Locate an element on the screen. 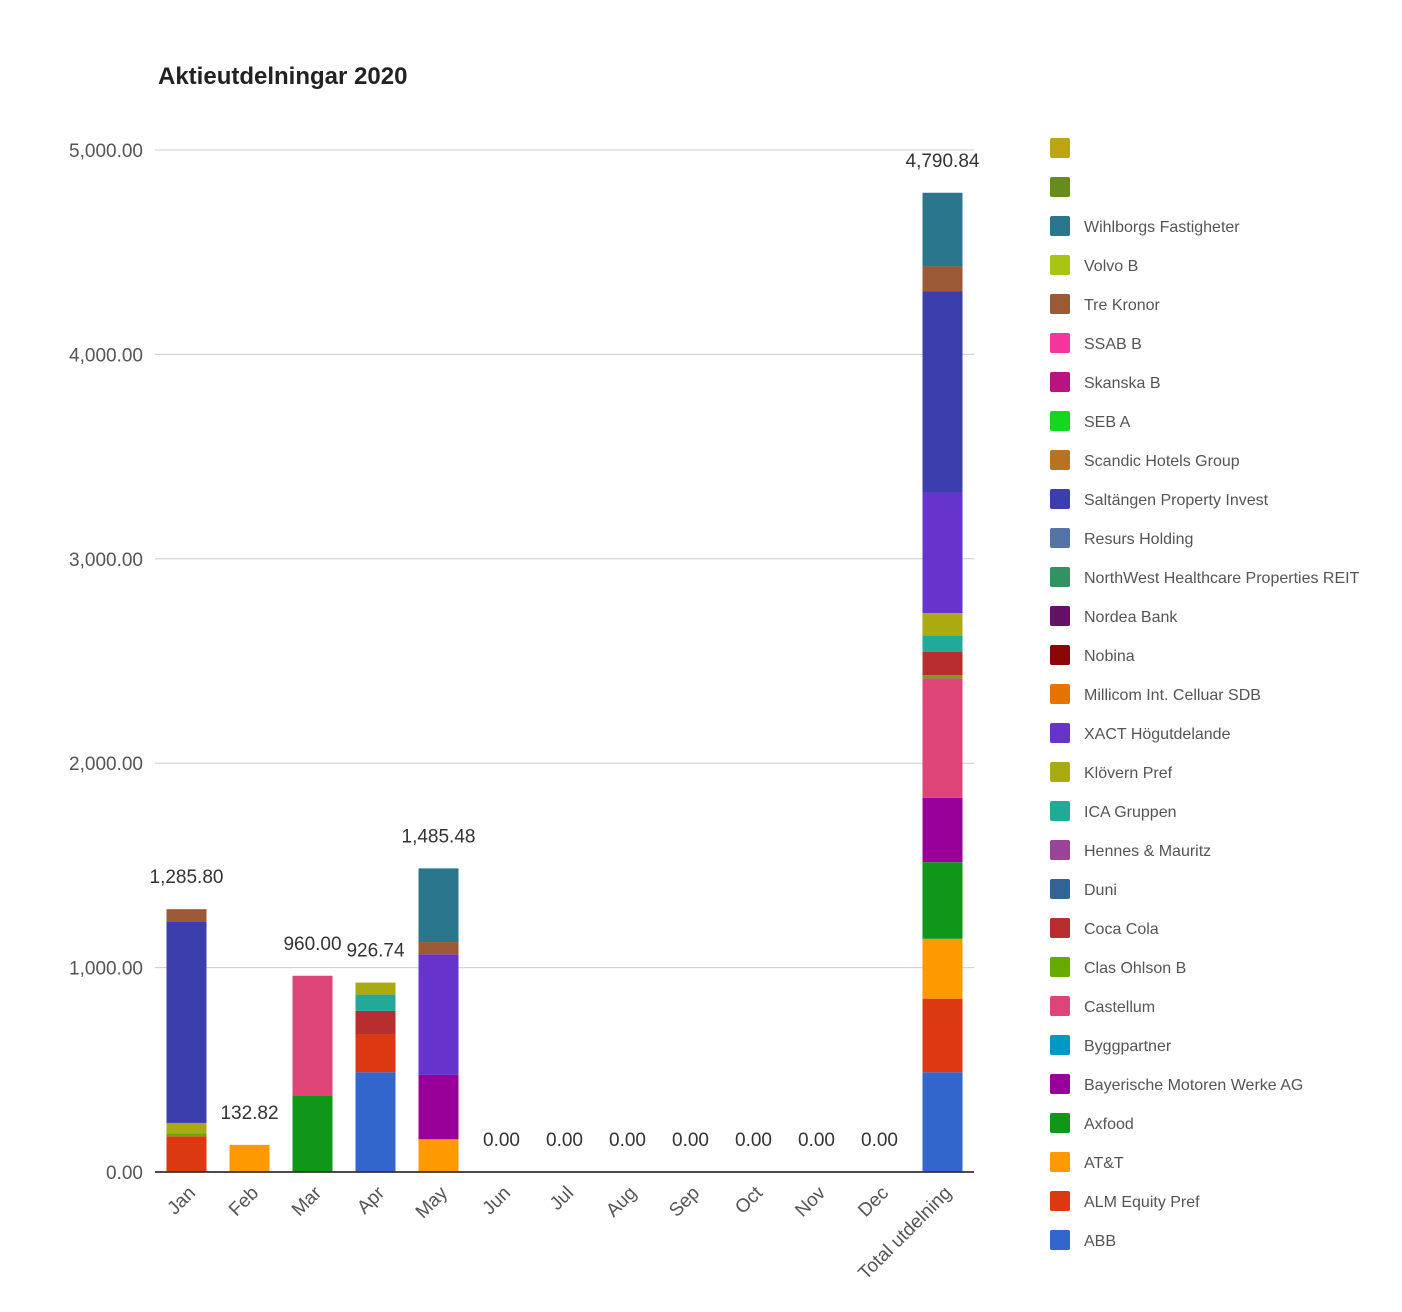 The height and width of the screenshot is (1312, 1402). legend-item: ICA Gruppen is located at coordinates (1113, 811).